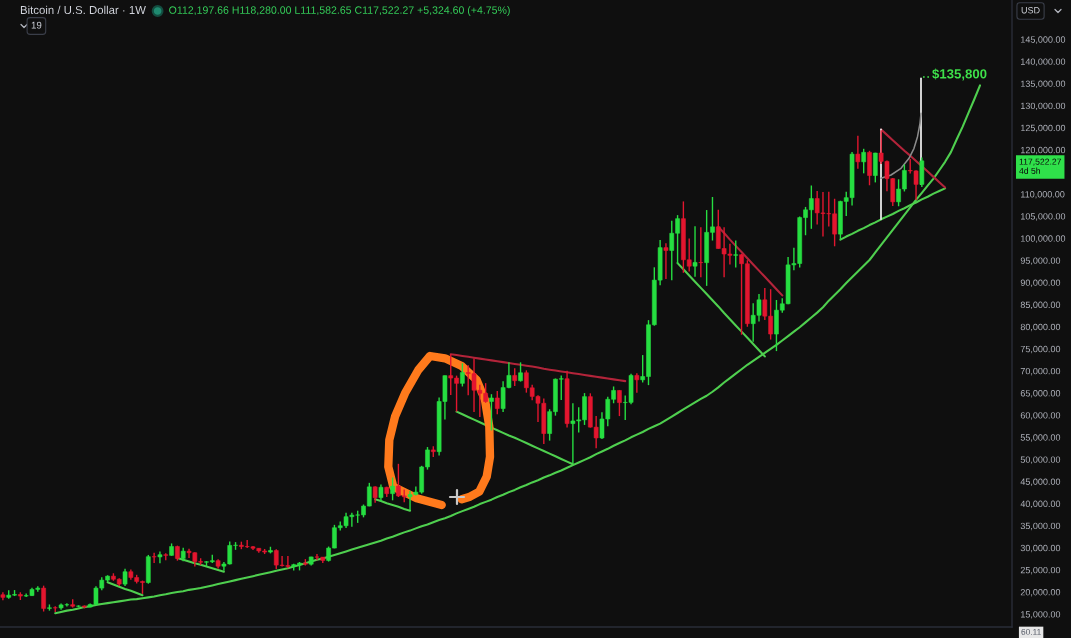 This screenshot has height=638, width=1071. I want to click on y-tick-label: 20,000.00, so click(1040, 593).